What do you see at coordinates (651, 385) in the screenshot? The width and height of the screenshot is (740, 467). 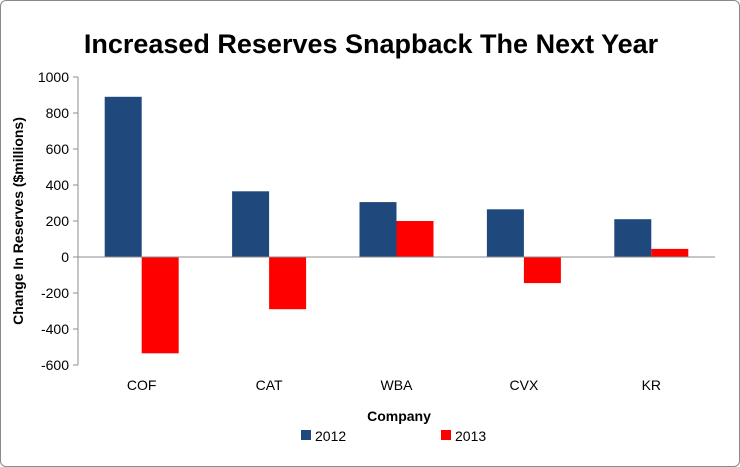 I see `x-tick-label: KR` at bounding box center [651, 385].